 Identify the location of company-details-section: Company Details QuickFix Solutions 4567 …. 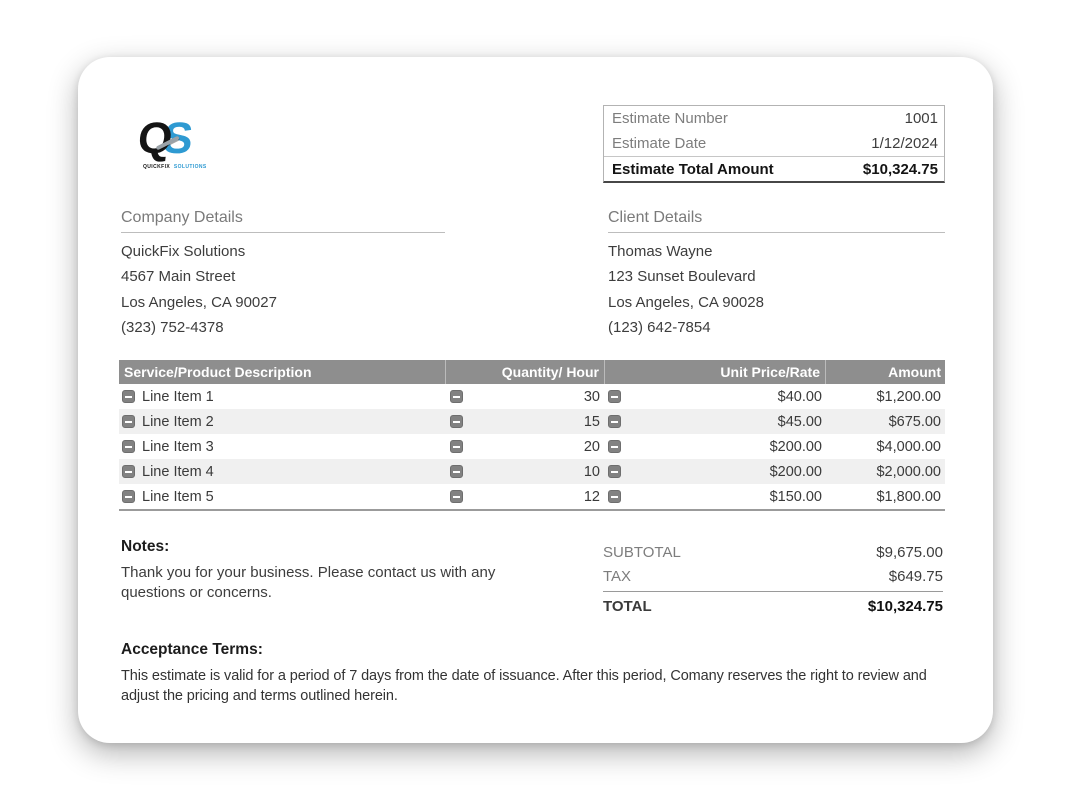
(283, 274).